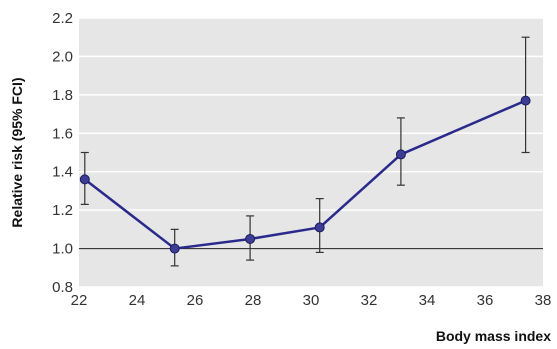 The height and width of the screenshot is (349, 557). What do you see at coordinates (62, 153) in the screenshot?
I see `y-tick-labels: 0.8 1.0 1.2 1.4 1.6 1.8 2.0 2.2` at bounding box center [62, 153].